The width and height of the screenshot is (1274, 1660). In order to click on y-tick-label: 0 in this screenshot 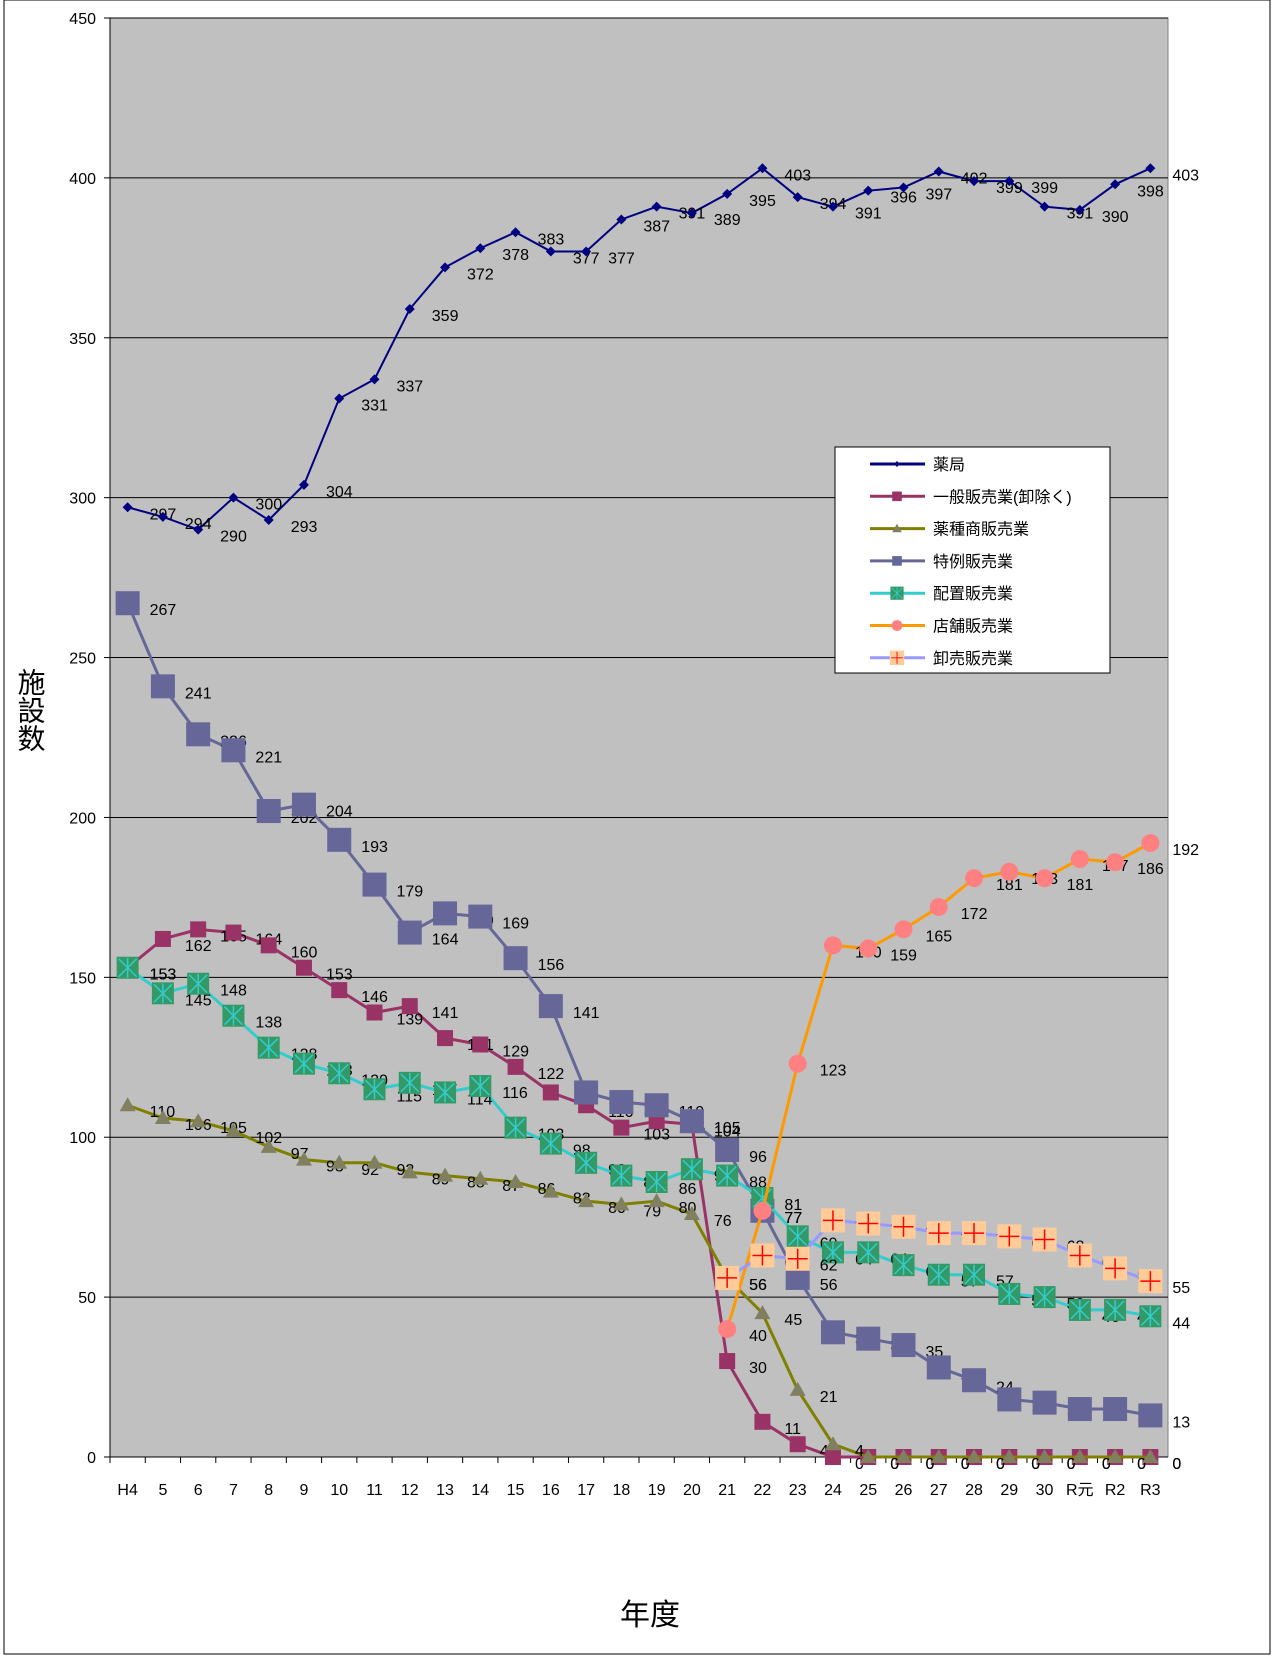, I will do `click(91, 1458)`.